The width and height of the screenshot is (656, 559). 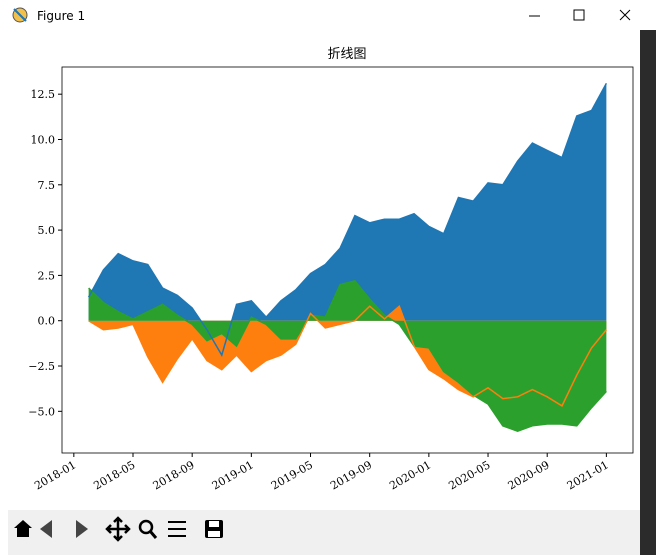 I want to click on home-button, so click(x=23, y=528).